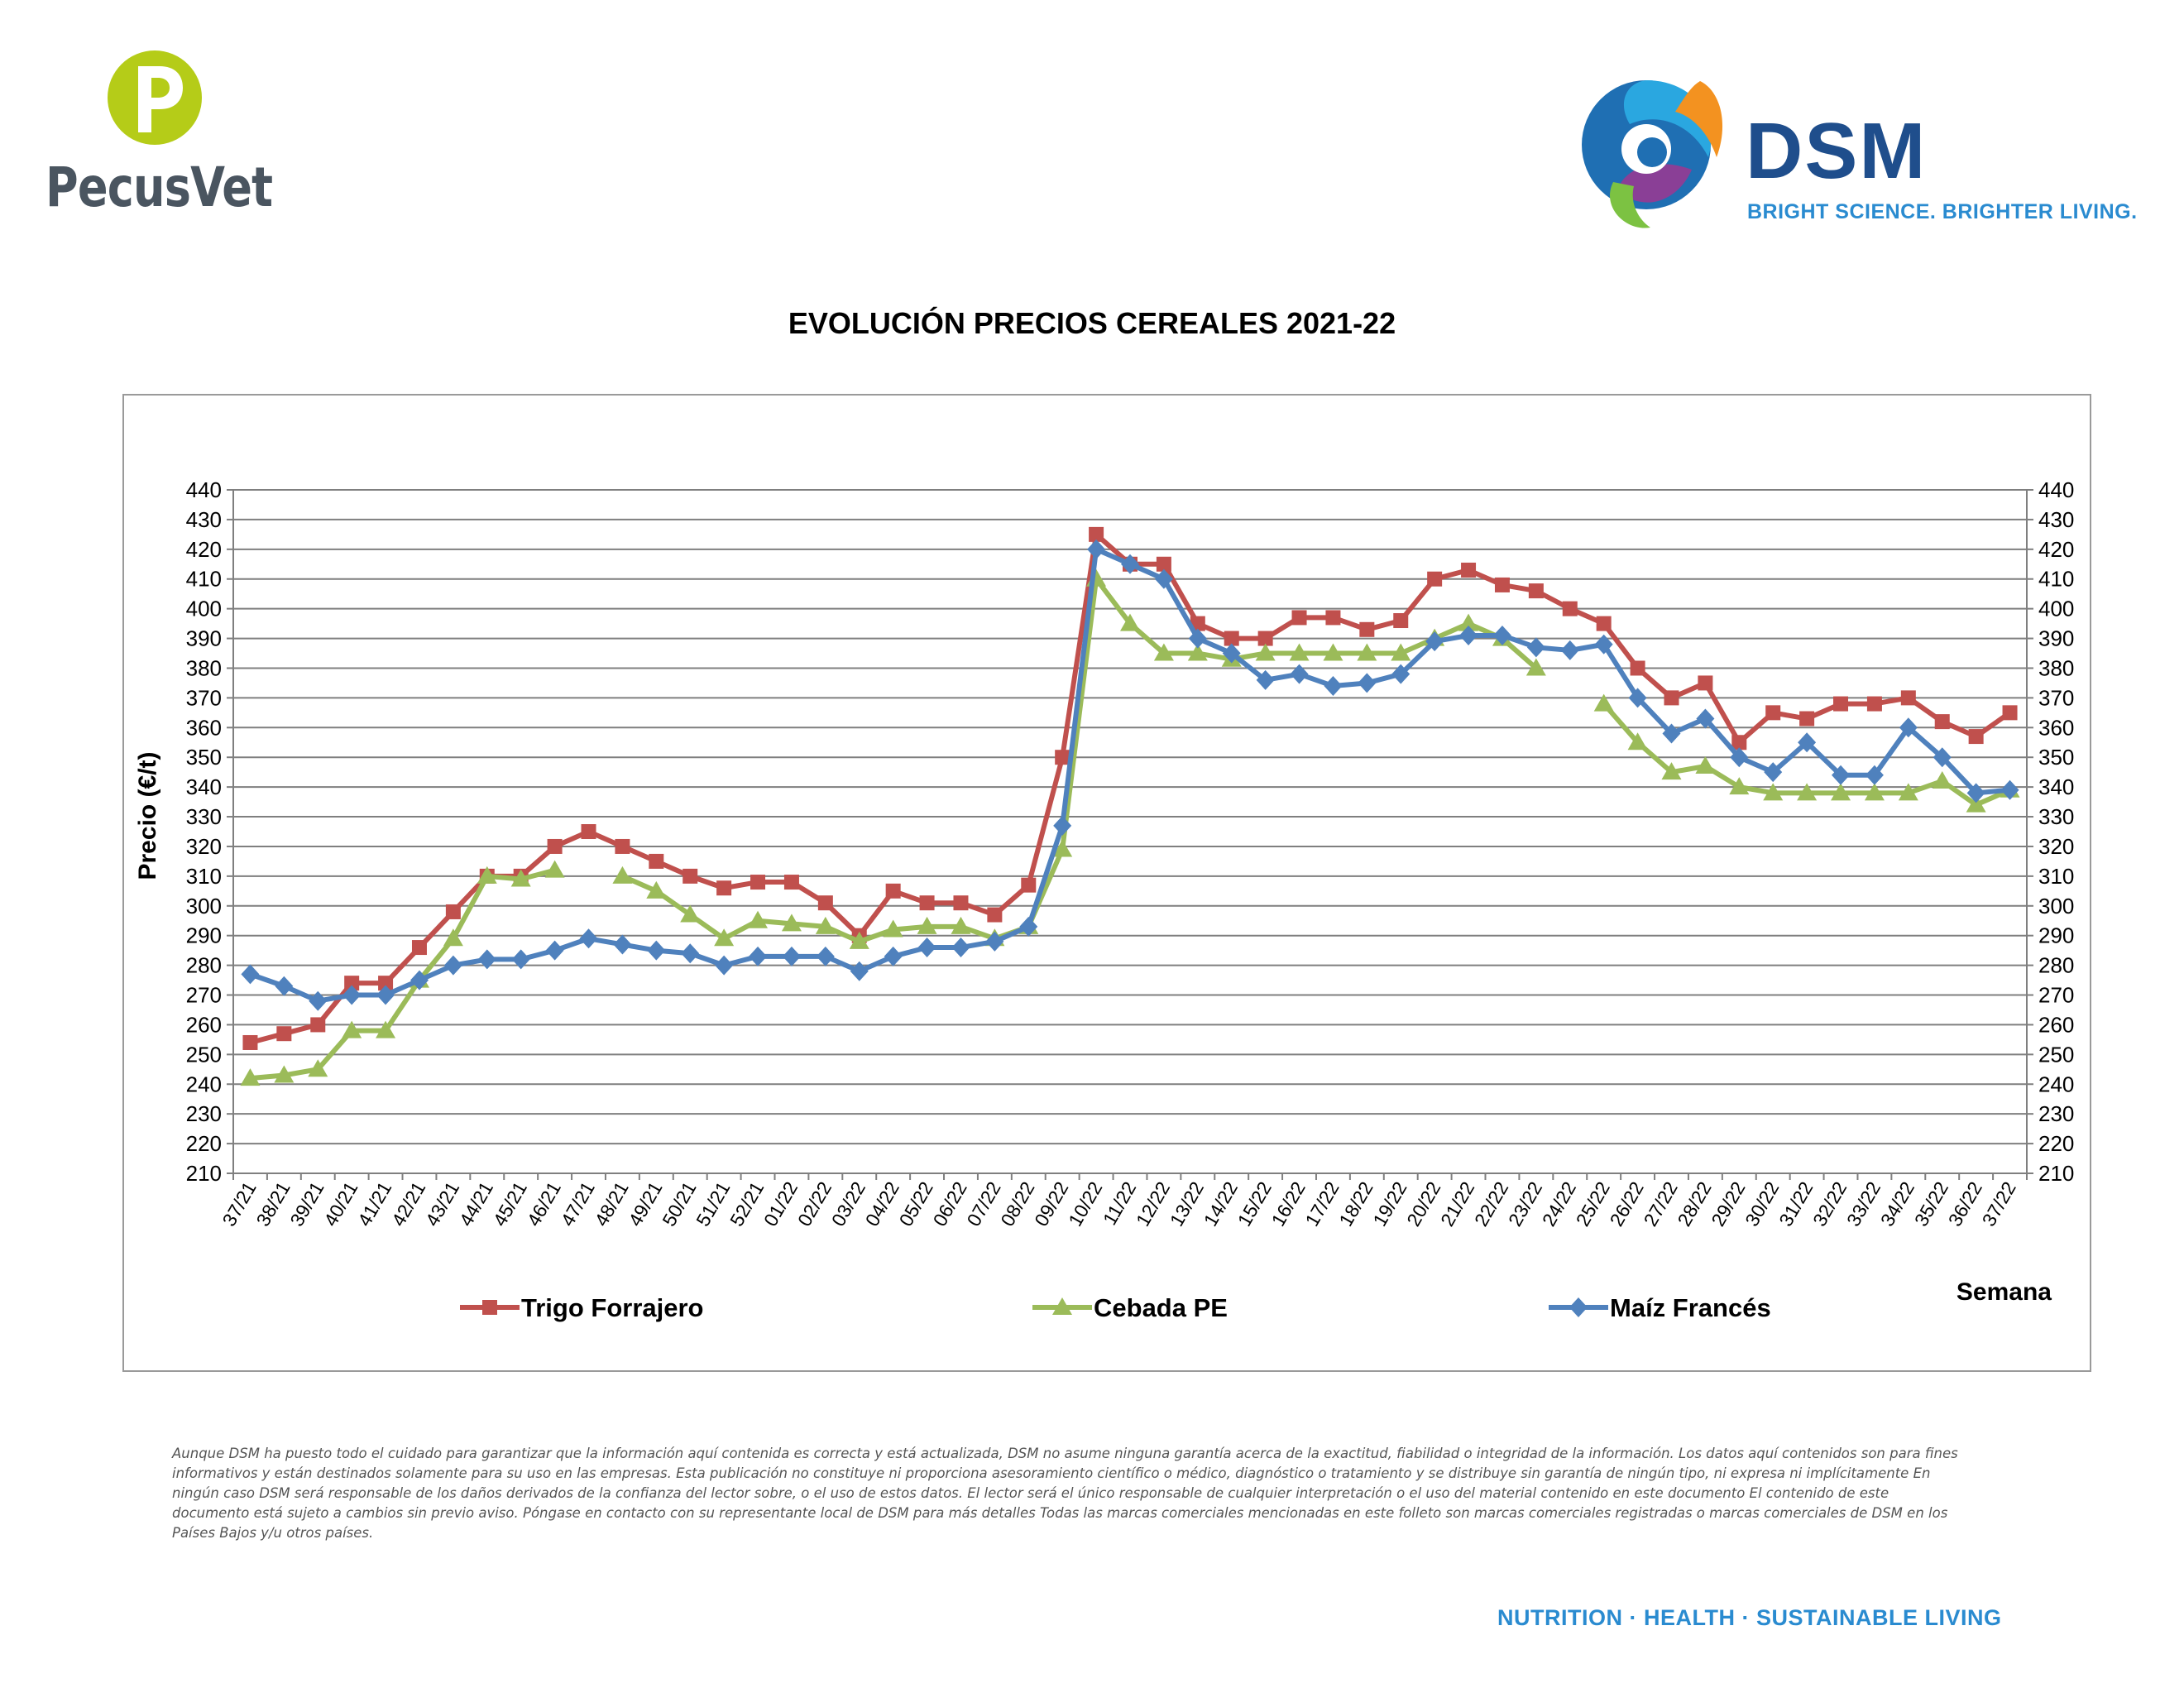  What do you see at coordinates (1795, 1204) in the screenshot?
I see `x-tick-label: 31/22` at bounding box center [1795, 1204].